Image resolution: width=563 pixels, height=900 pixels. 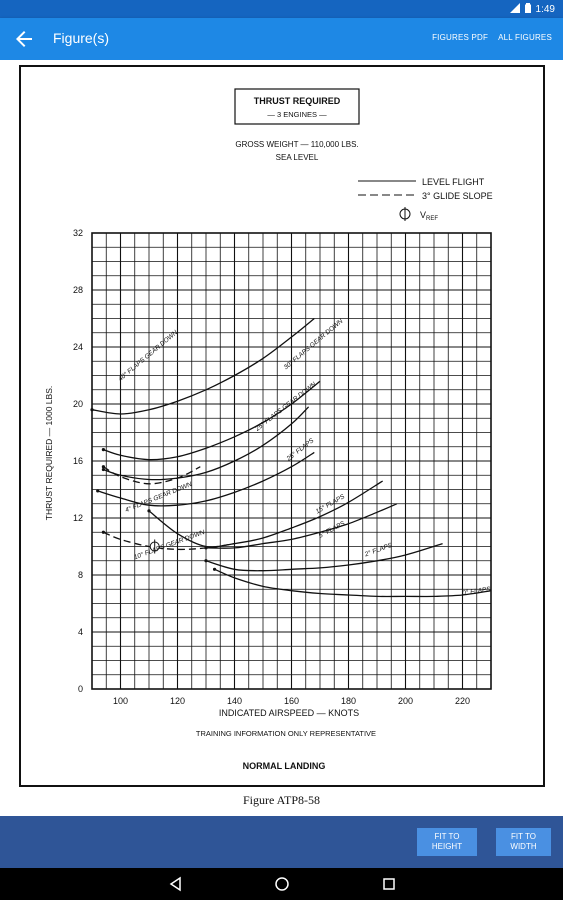 What do you see at coordinates (525, 37) in the screenshot?
I see `all-figures-button: ALL FIGURES` at bounding box center [525, 37].